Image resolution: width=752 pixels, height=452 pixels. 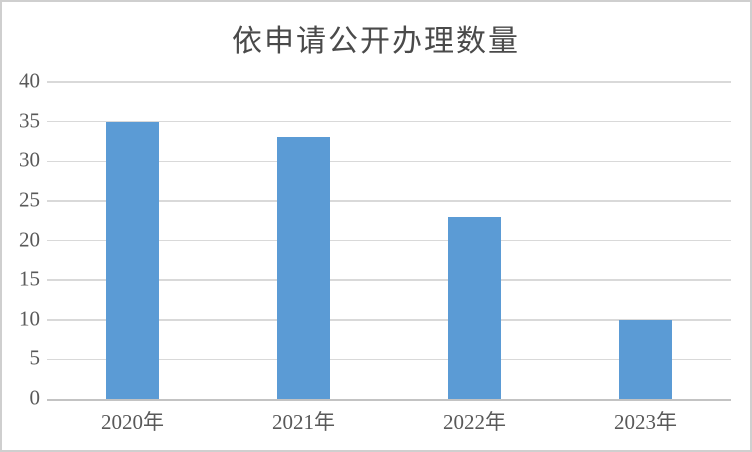 I want to click on bar-2021年, so click(x=303, y=268).